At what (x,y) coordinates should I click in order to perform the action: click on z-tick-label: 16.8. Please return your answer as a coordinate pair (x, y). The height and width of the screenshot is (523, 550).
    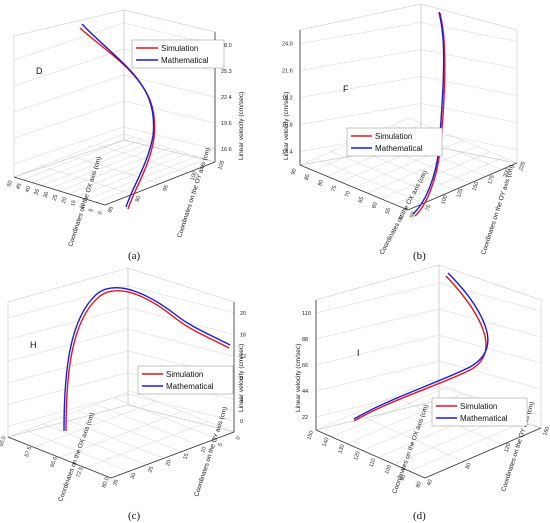
    Looking at the image, I should click on (287, 126).